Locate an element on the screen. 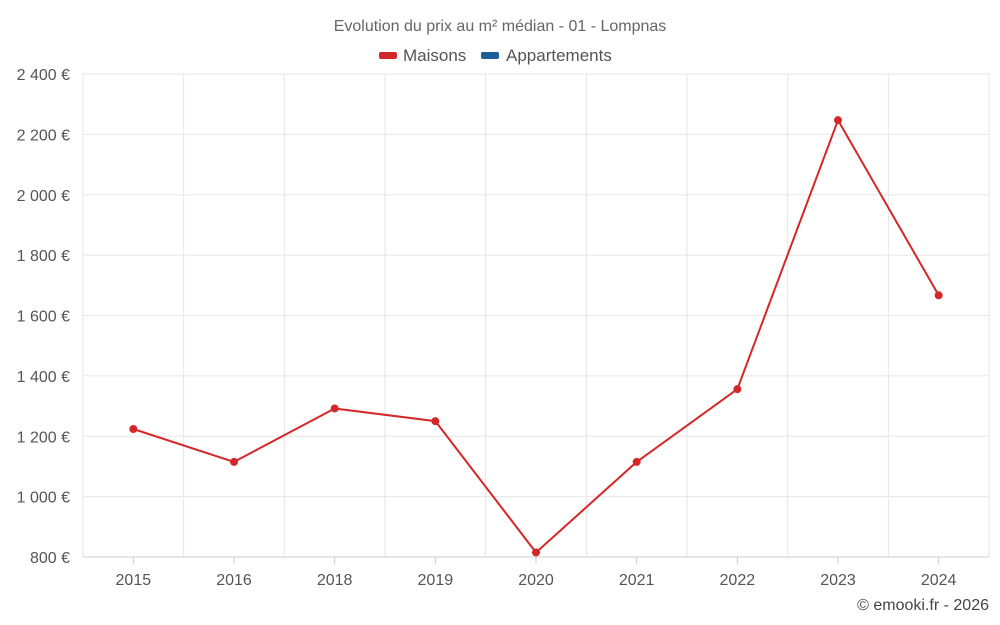 This screenshot has height=625, width=1000. x-tick-label: 2015 is located at coordinates (134, 580).